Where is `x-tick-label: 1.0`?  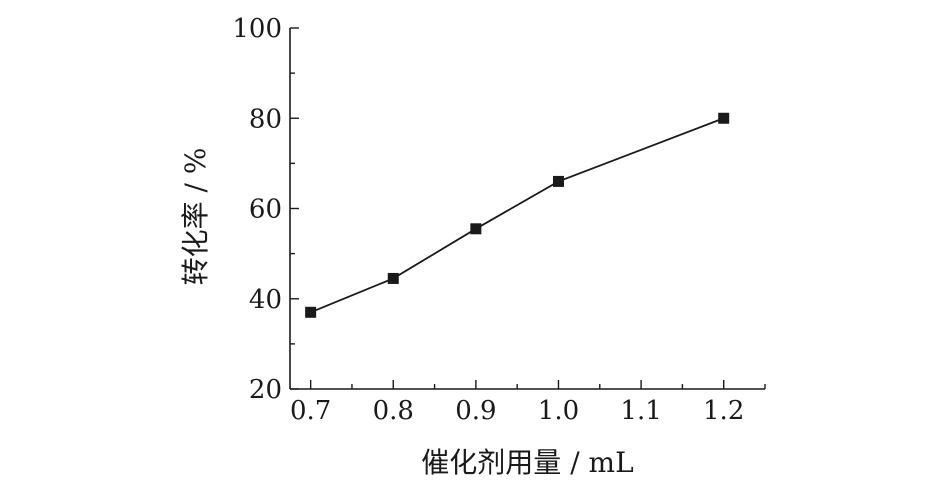 x-tick-label: 1.0 is located at coordinates (558, 411).